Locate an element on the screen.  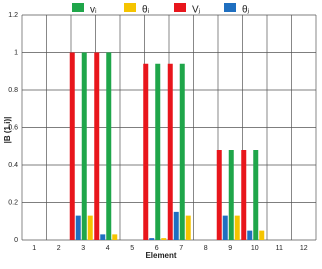
legend-label: vᵢ is located at coordinates (93, 10).